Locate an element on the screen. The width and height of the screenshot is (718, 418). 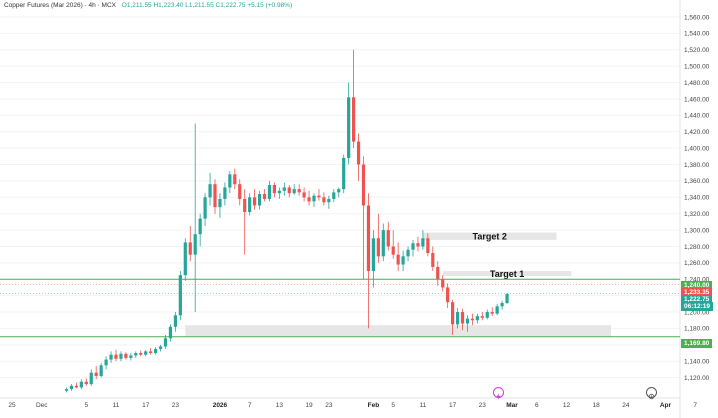
x-tick-label: 11 is located at coordinates (116, 405).